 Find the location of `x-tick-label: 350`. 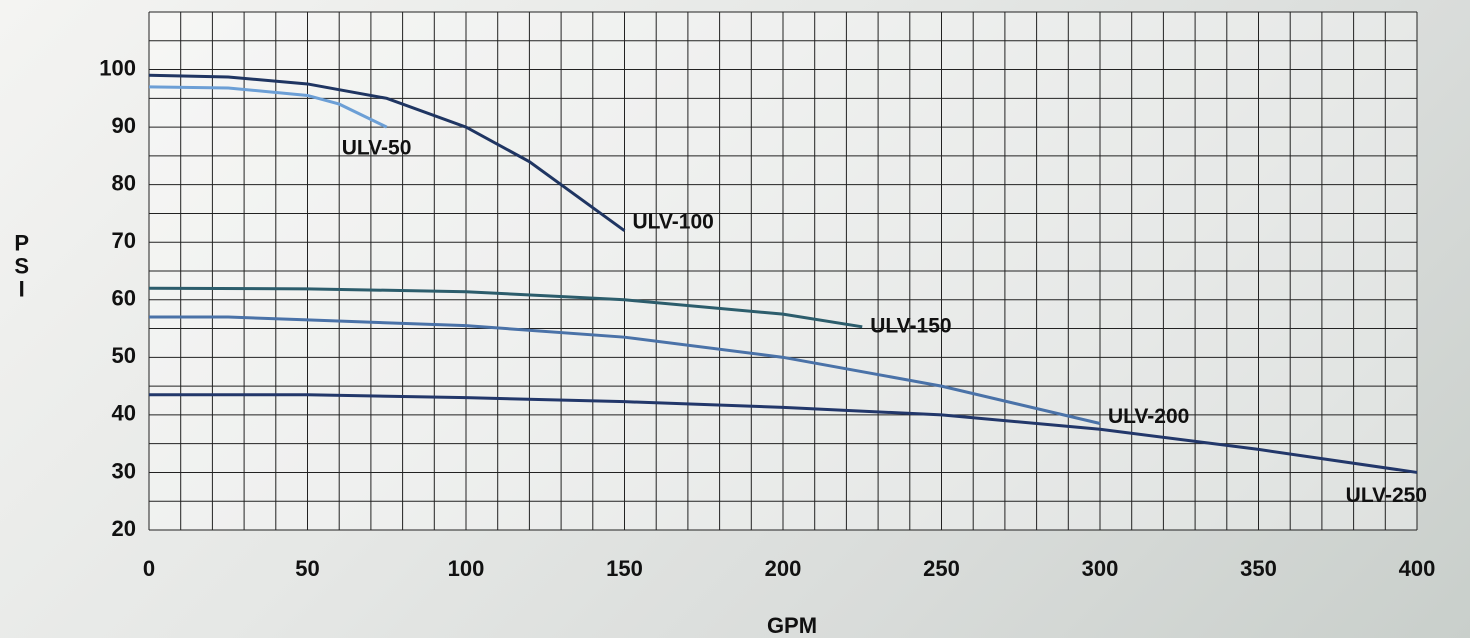

x-tick-label: 350 is located at coordinates (1258, 568).